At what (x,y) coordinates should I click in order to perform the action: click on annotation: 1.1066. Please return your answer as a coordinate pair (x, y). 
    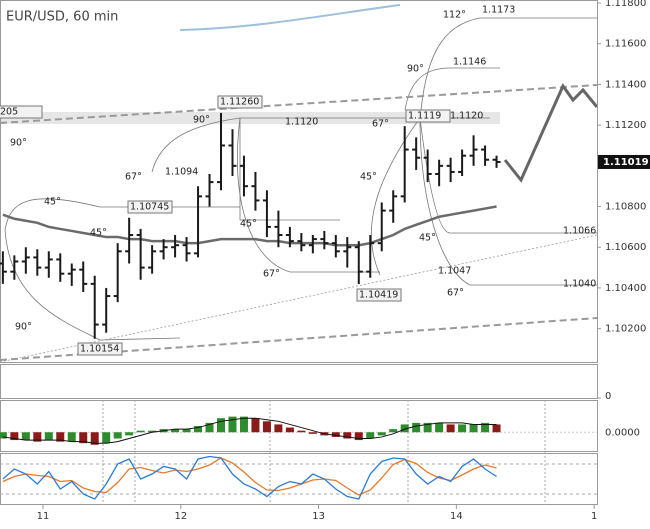
    Looking at the image, I should click on (579, 231).